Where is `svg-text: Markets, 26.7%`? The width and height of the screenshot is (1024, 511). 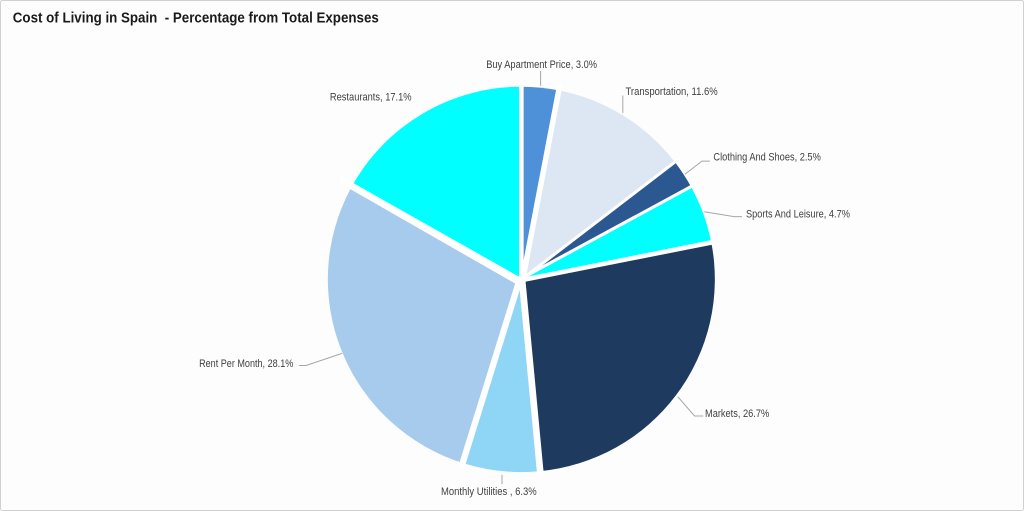 svg-text: Markets, 26.7% is located at coordinates (737, 414).